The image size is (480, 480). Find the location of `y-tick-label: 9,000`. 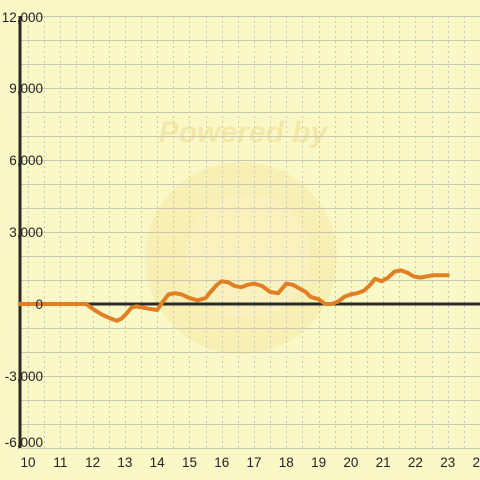

y-tick-label: 9,000 is located at coordinates (26, 88).